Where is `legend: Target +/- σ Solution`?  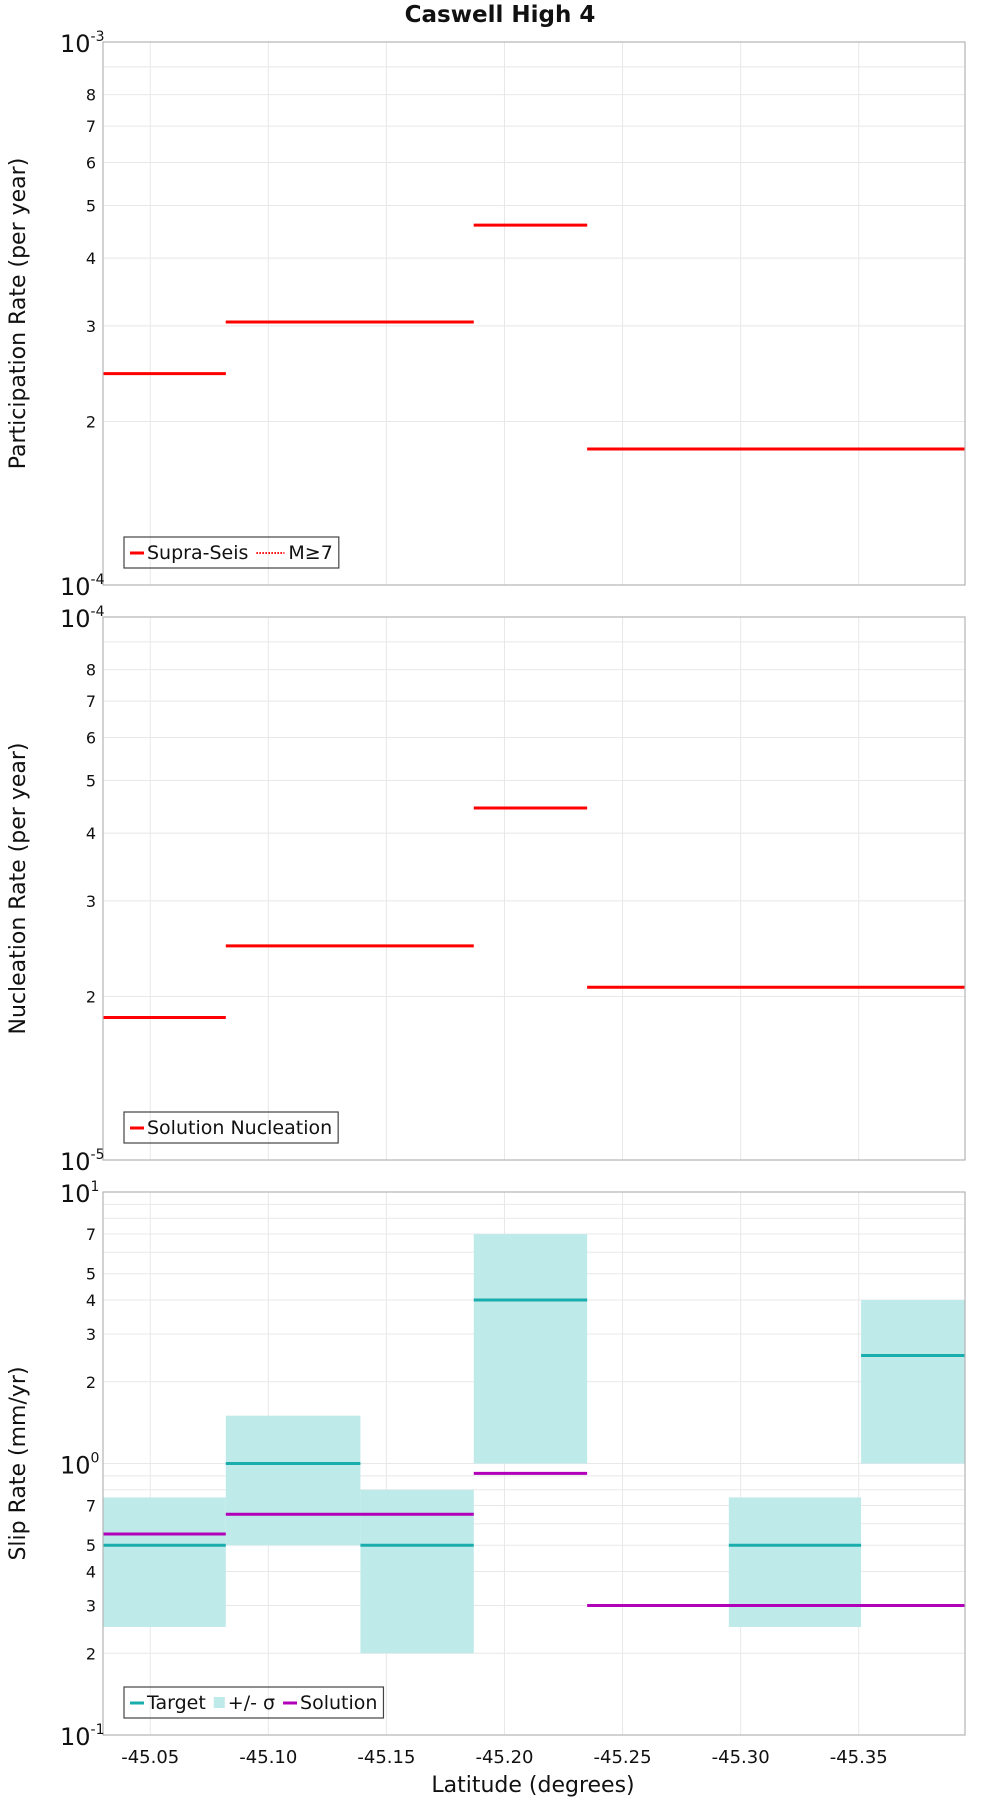
legend: Target +/- σ Solution is located at coordinates (254, 1702).